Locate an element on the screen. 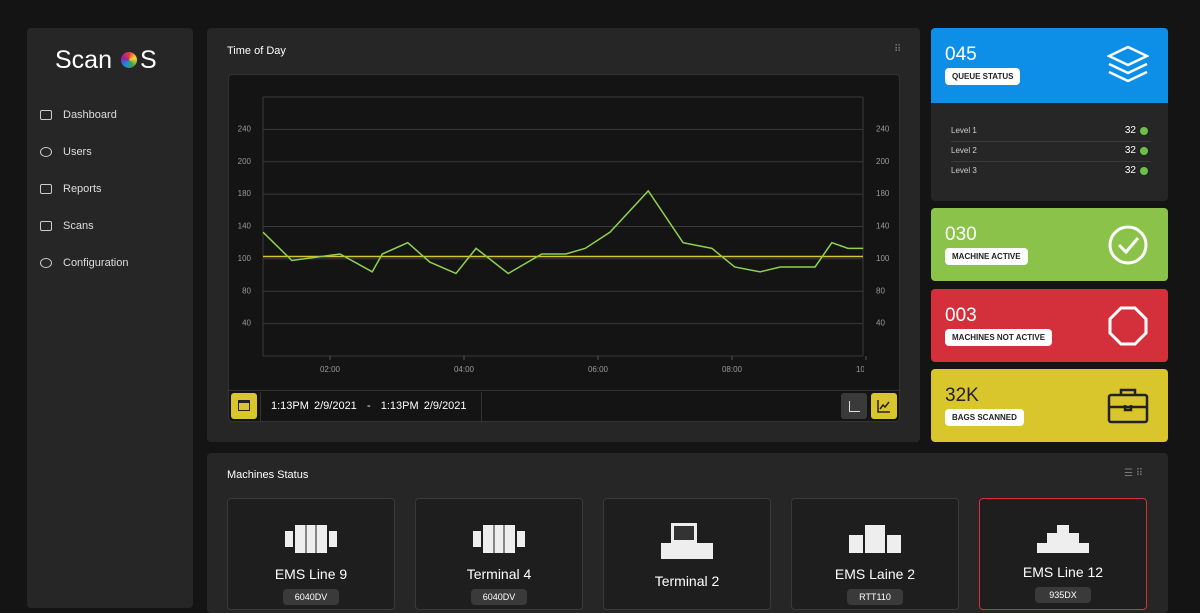 The width and height of the screenshot is (1200, 613). machine-name: Terminal 4 is located at coordinates (499, 574).